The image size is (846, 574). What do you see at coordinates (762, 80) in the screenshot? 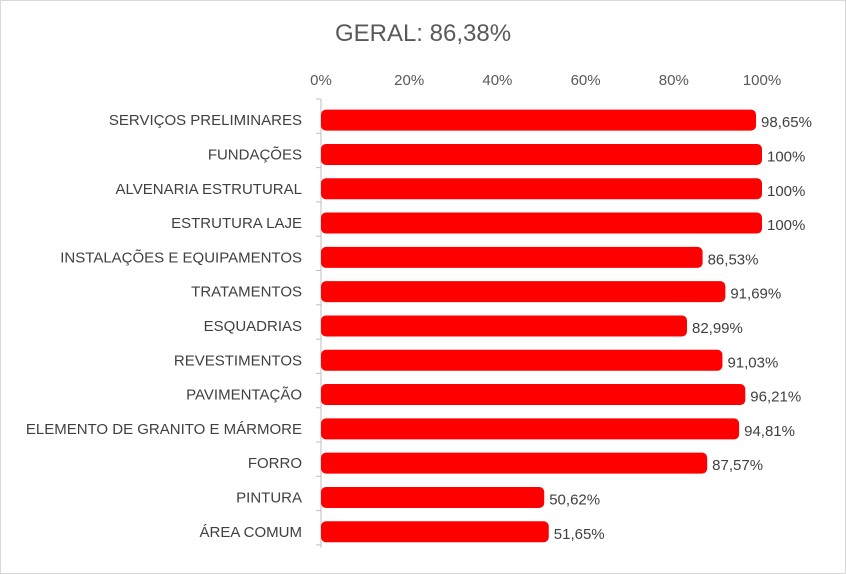
I see `x-tick-label: 100%` at bounding box center [762, 80].